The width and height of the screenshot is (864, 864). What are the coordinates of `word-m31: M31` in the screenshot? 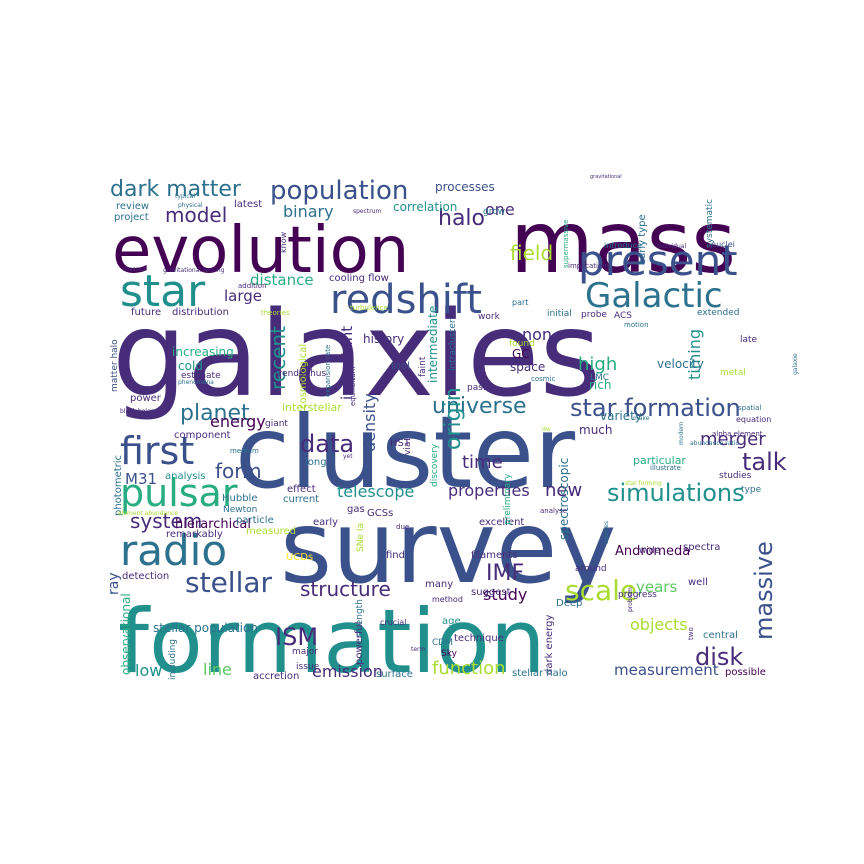 It's located at (141, 479).